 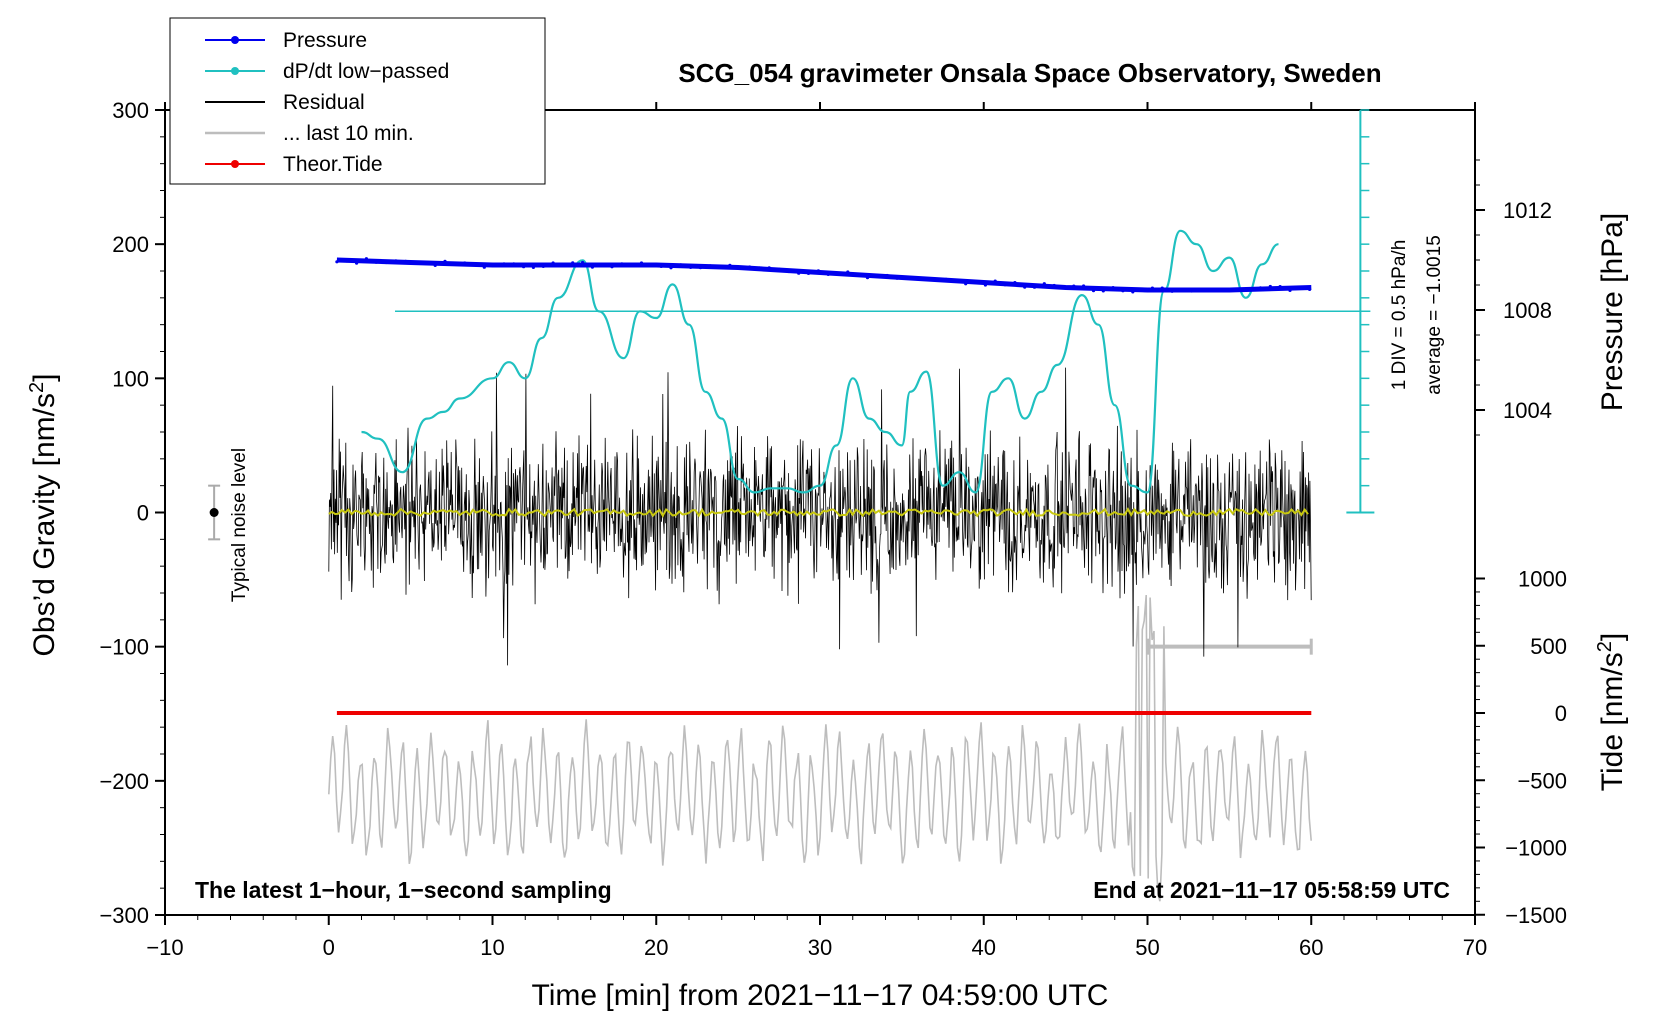 What do you see at coordinates (1612, 637) in the screenshot?
I see `y-axis-label-tide-end: ]` at bounding box center [1612, 637].